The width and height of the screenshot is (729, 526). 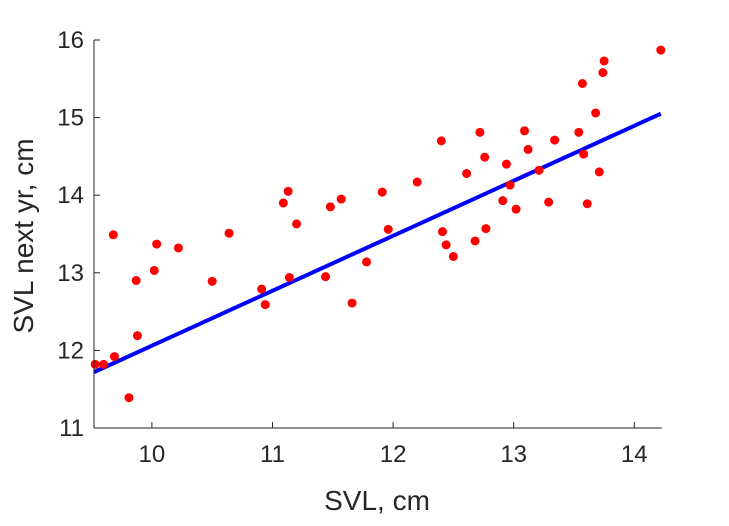 I want to click on x-tick-label: 10, so click(x=152, y=454).